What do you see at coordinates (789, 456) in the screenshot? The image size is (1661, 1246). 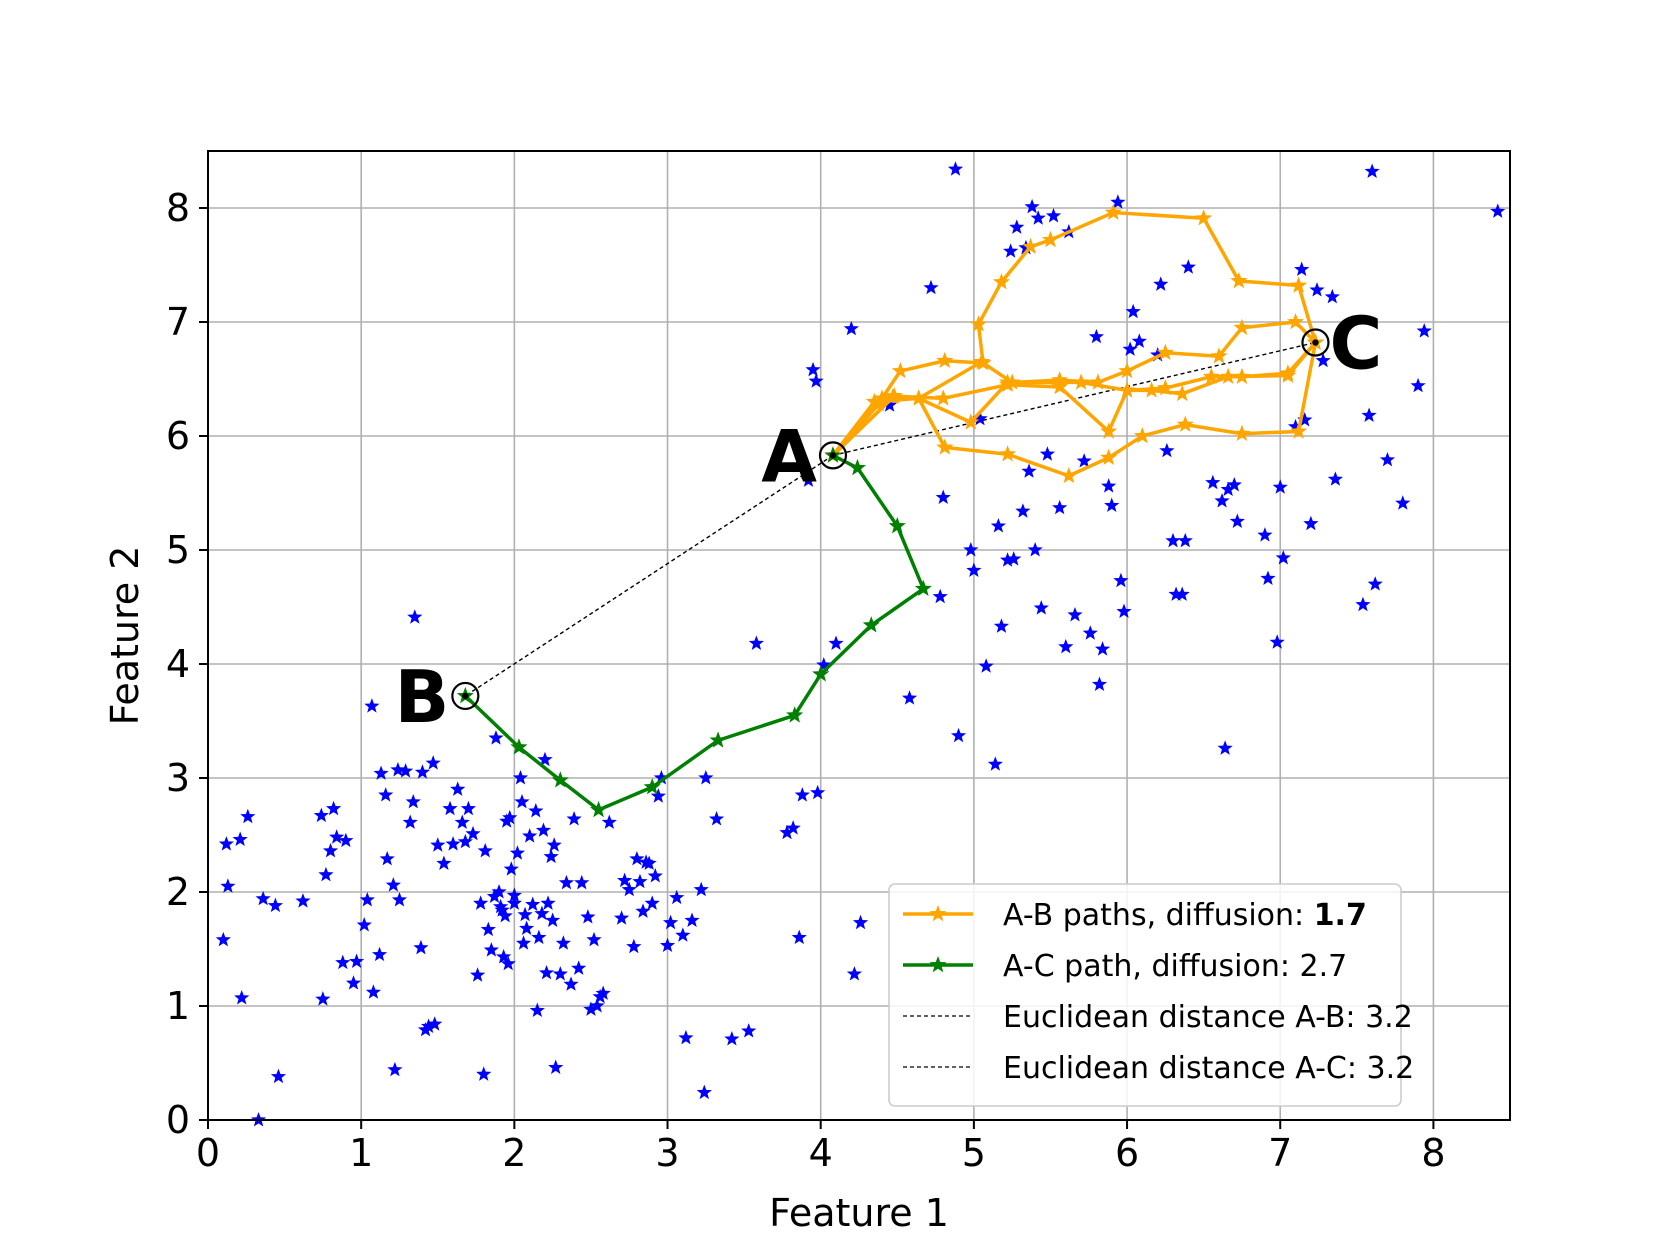 I see `marked-point-a-label: A` at bounding box center [789, 456].